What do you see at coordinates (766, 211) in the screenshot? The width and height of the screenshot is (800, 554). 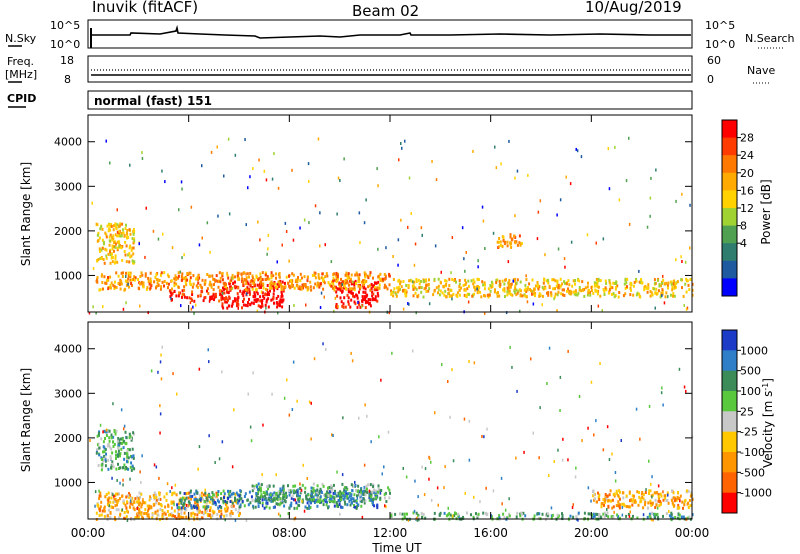 I see `power-colorbar-label: Power [dB]` at bounding box center [766, 211].